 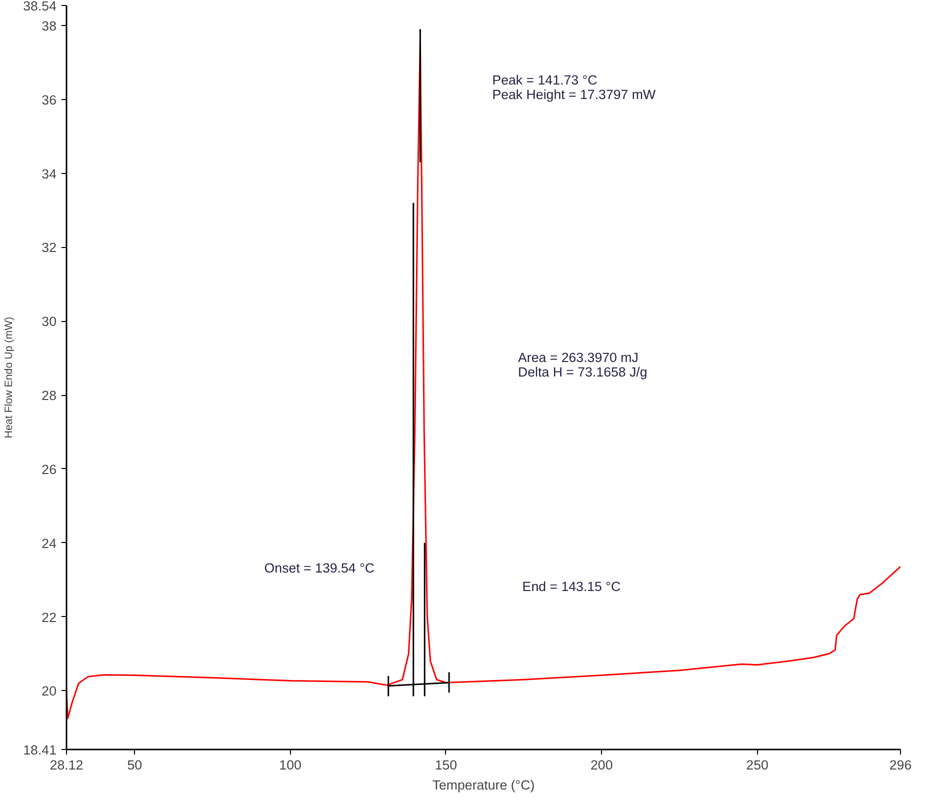 I want to click on x-tick-label: 150, so click(x=446, y=765).